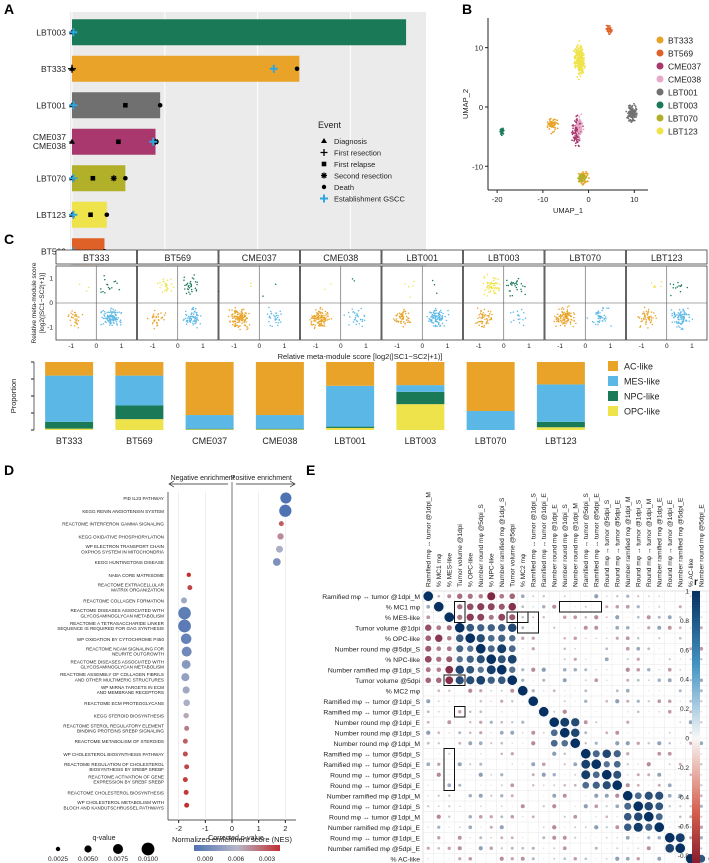  What do you see at coordinates (88, 849) in the screenshot?
I see `size-legend-dot` at bounding box center [88, 849].